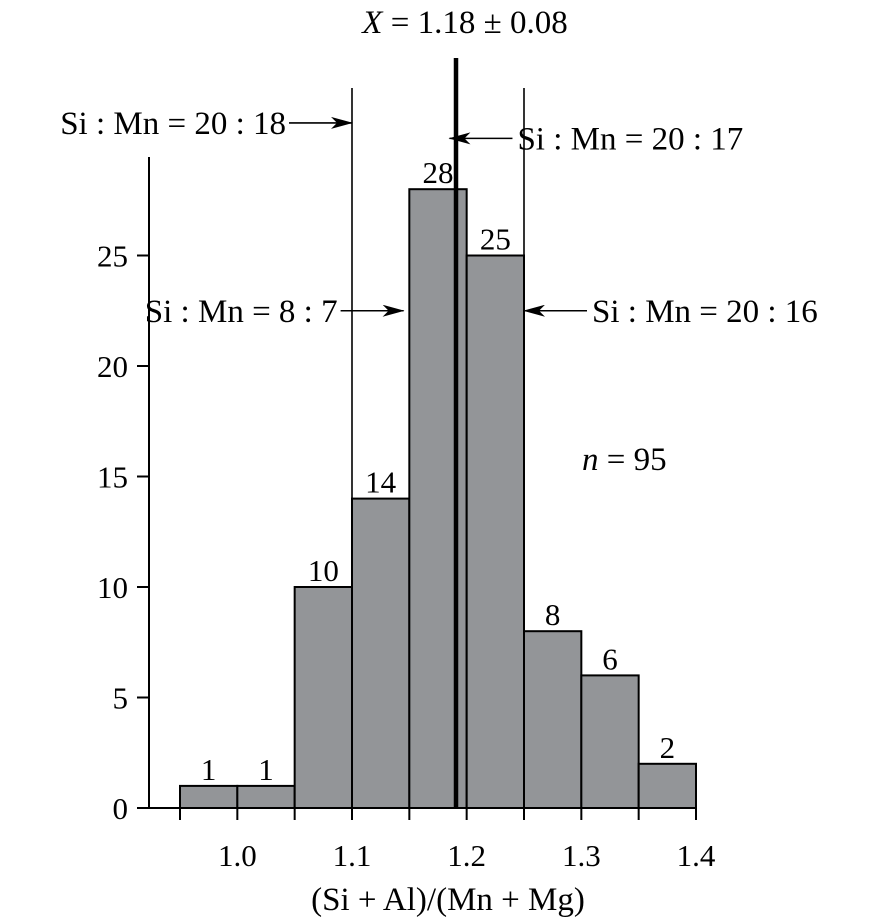  What do you see at coordinates (381, 482) in the screenshot?
I see `bar-label-3: 14` at bounding box center [381, 482].